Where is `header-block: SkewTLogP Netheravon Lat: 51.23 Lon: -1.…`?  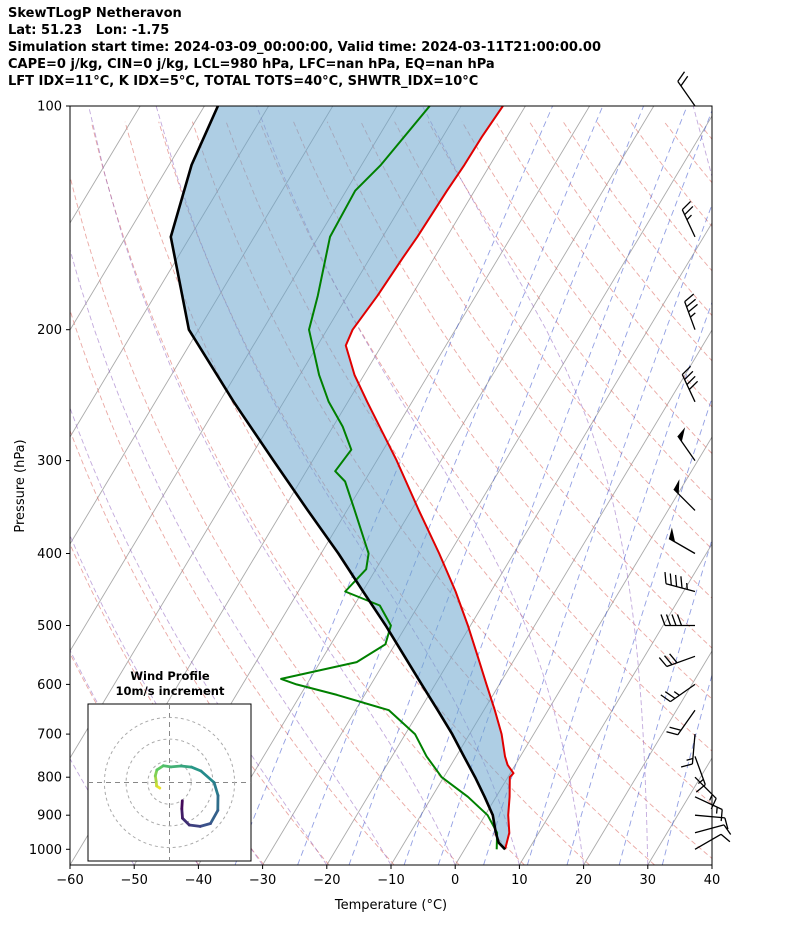
header-block: SkewTLogP Netheravon Lat: 51.23 Lon: -1.… is located at coordinates (304, 47).